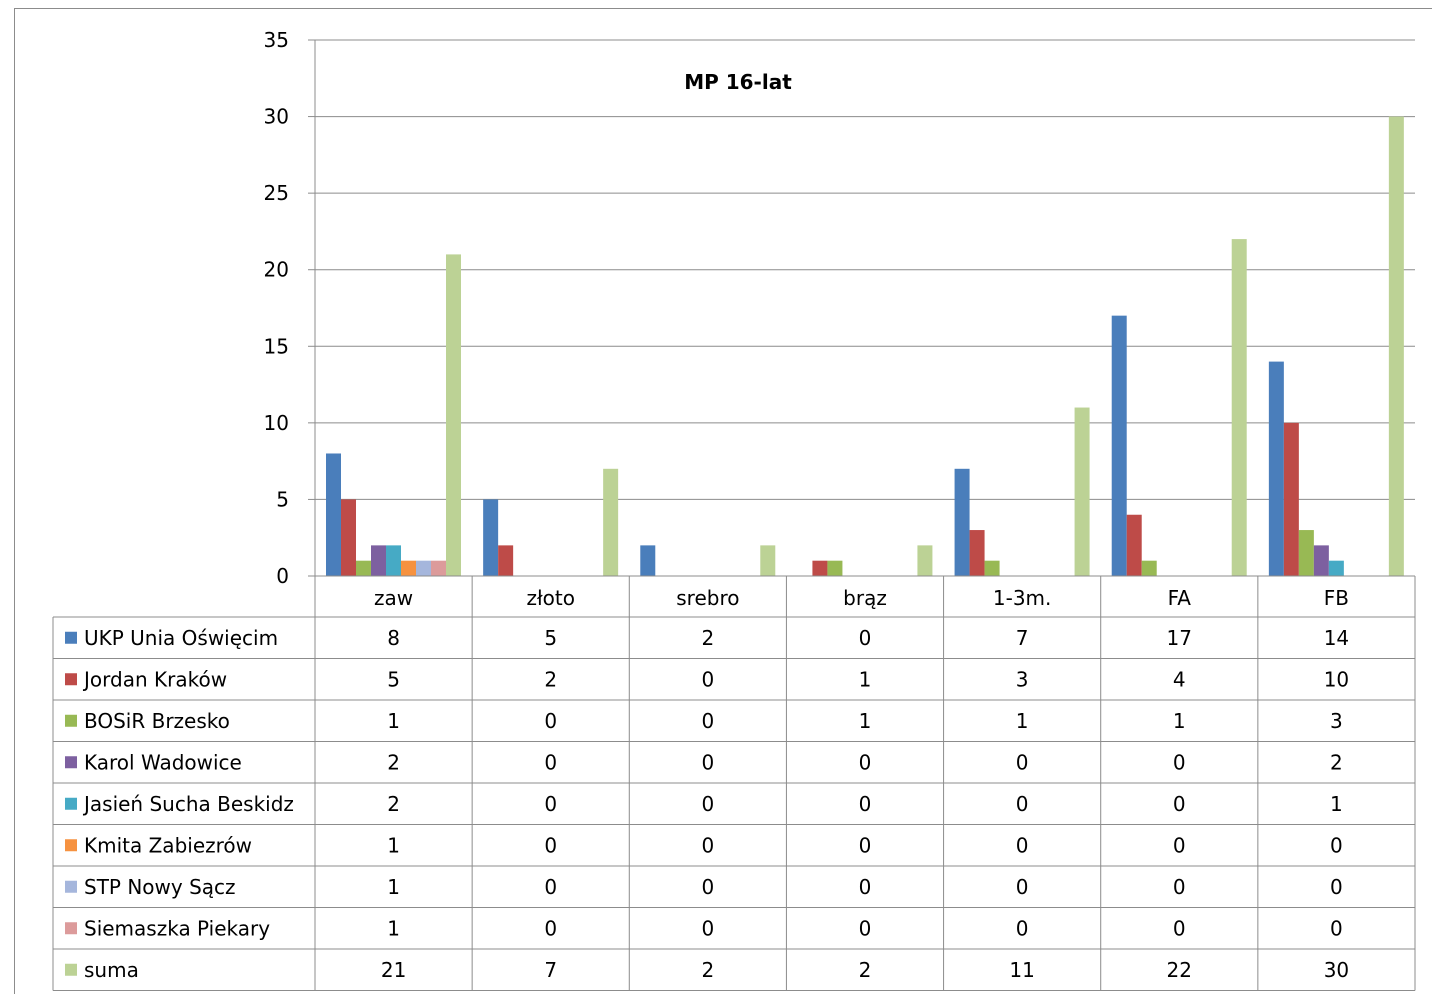 Image resolution: width=1432 pixels, height=994 pixels. Describe the element at coordinates (111, 970) in the screenshot. I see `series-name: suma` at that location.